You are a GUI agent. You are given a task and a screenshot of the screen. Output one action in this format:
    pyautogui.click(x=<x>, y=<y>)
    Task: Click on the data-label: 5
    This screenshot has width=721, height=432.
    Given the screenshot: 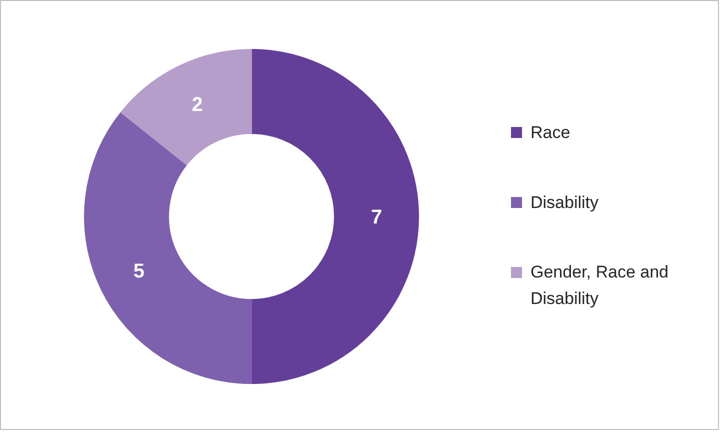 What is the action you would take?
    pyautogui.click(x=138, y=271)
    